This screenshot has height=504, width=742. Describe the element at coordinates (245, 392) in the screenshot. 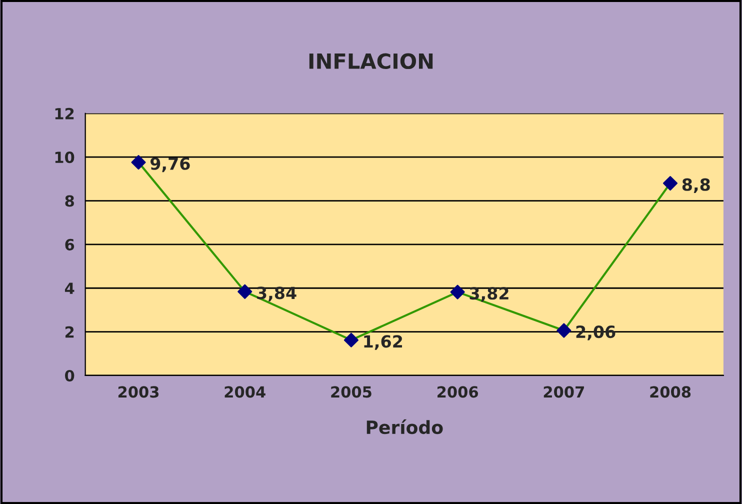

I see `x-tick-label: 2004` at that location.